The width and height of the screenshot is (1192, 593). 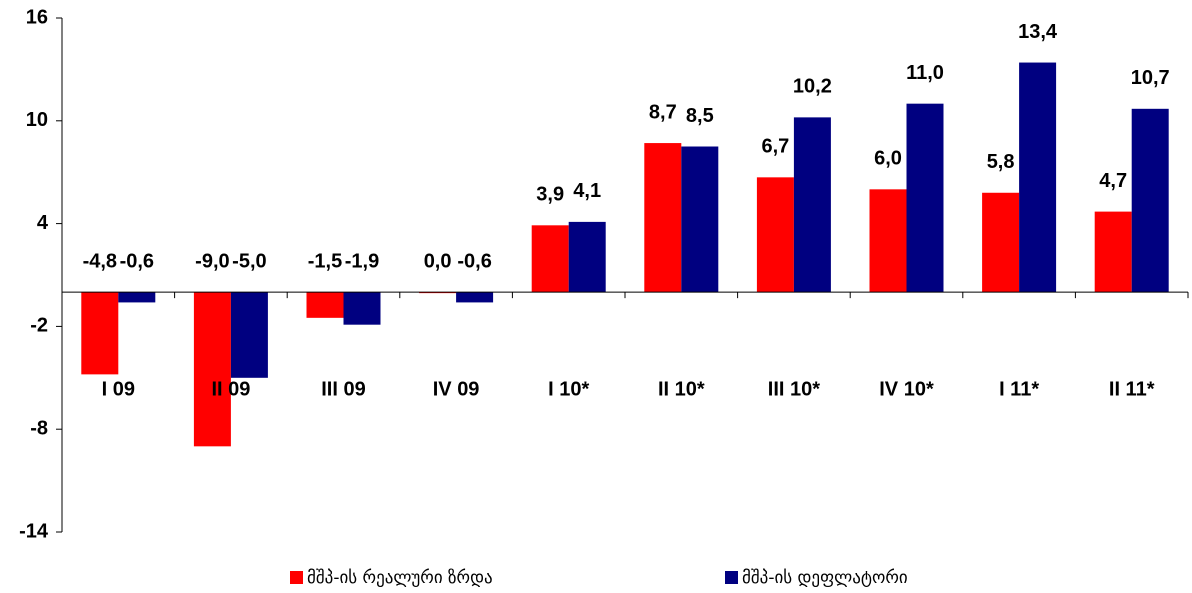 I want to click on value-label: 4,7, so click(x=1113, y=181).